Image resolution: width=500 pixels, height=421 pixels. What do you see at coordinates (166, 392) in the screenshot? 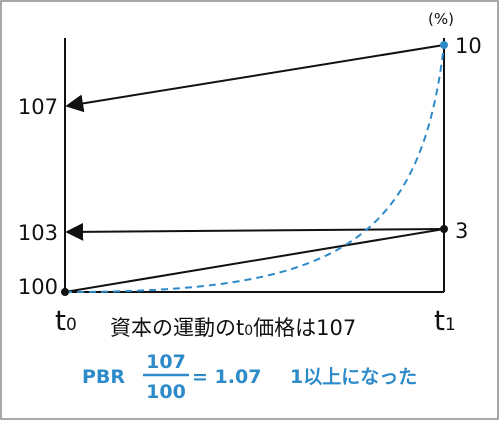
I see `formula-denominator: 100` at bounding box center [166, 392].